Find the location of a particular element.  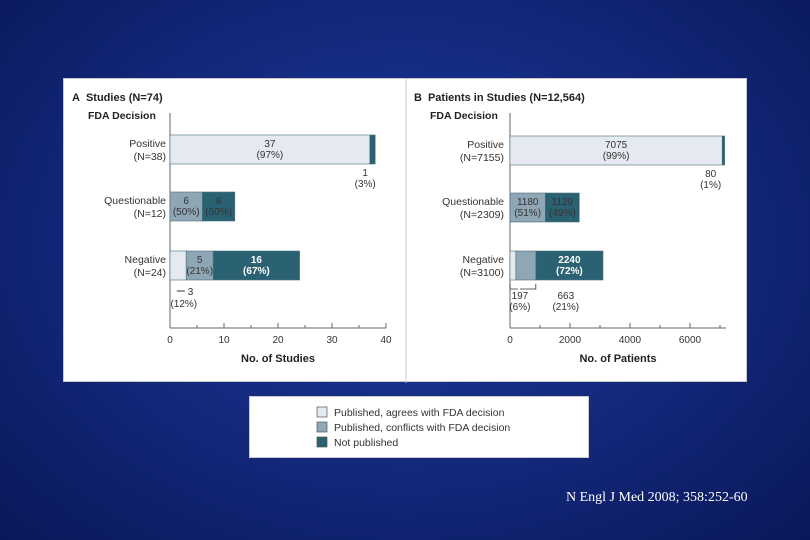

data-label-questionable_conflicts-pct: (50%) is located at coordinates (186, 212).